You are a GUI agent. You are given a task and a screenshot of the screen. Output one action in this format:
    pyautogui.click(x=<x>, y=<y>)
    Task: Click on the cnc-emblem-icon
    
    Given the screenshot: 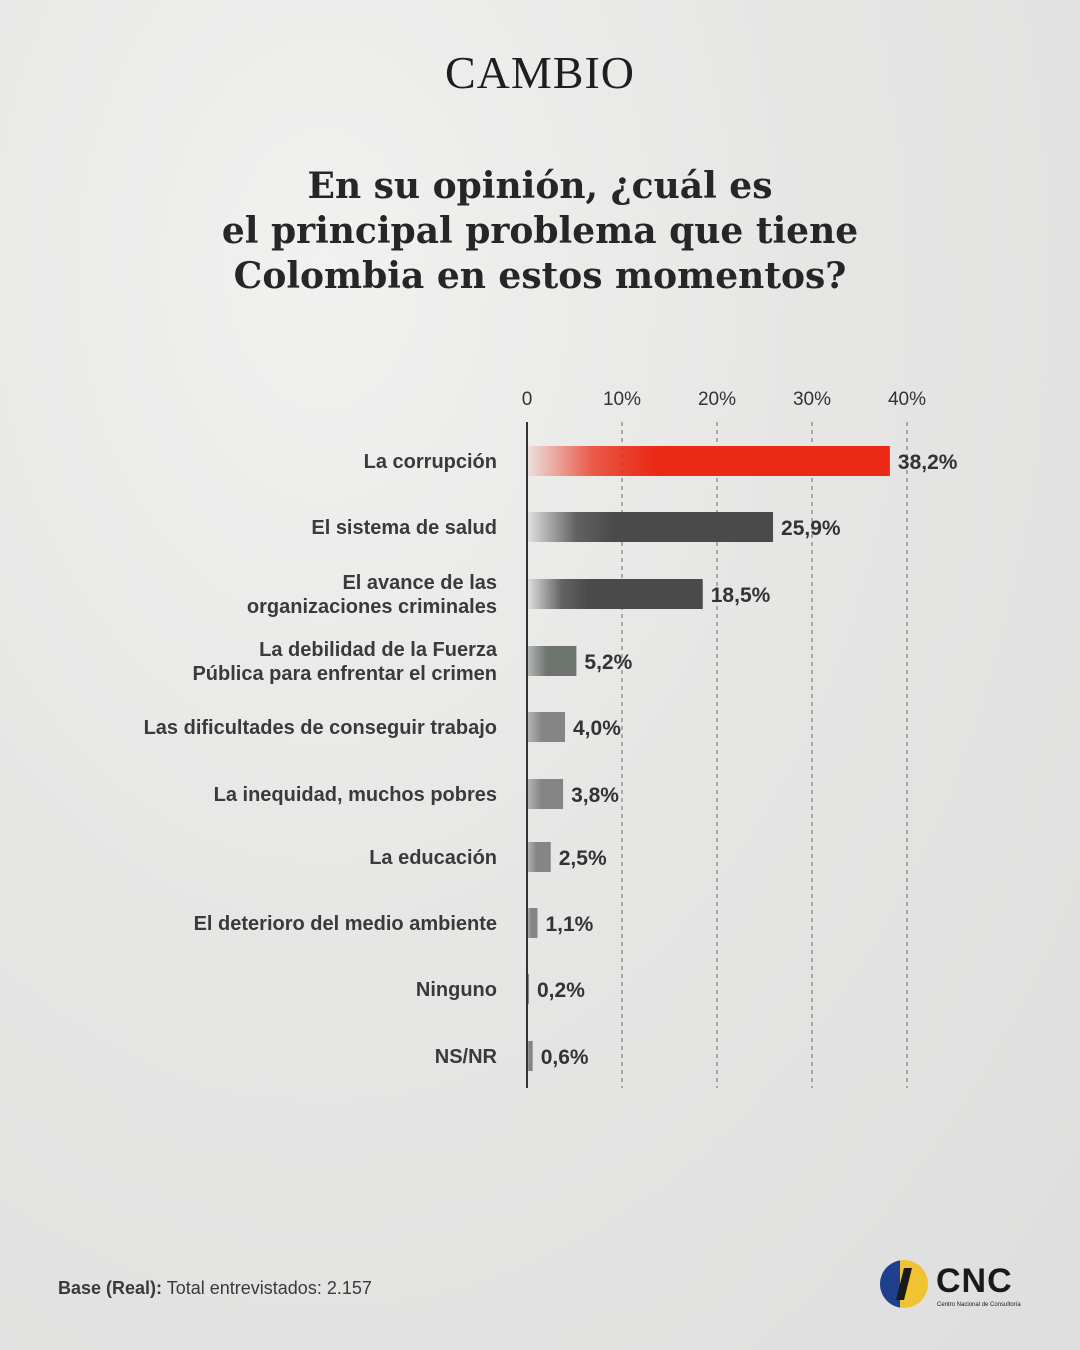 What is the action you would take?
    pyautogui.click(x=904, y=1284)
    